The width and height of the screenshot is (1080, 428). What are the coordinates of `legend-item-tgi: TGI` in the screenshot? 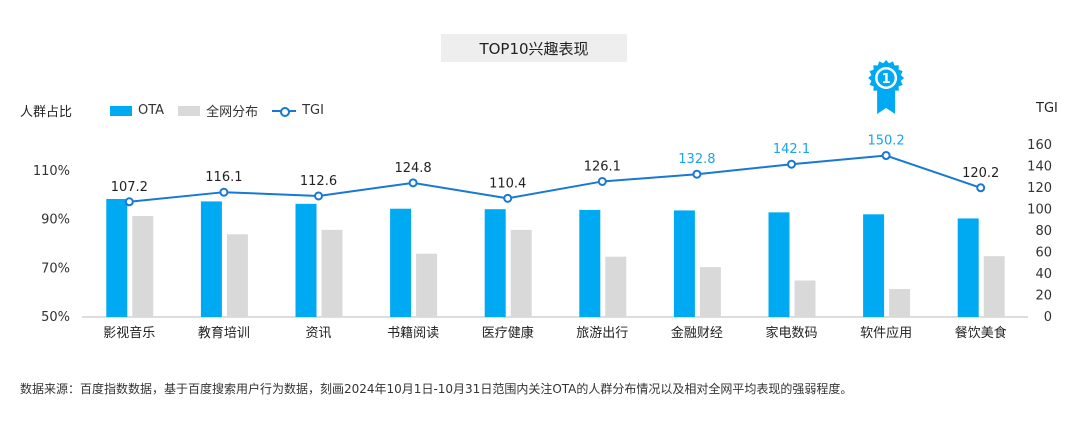 It's located at (298, 110).